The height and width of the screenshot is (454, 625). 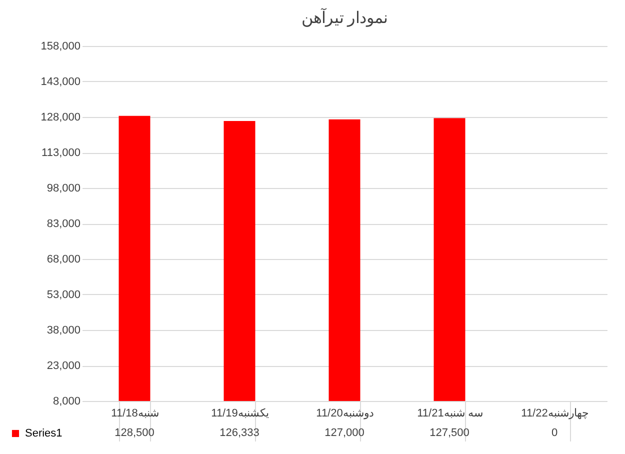 I want to click on y-tick-label: 98,000, so click(x=63, y=188).